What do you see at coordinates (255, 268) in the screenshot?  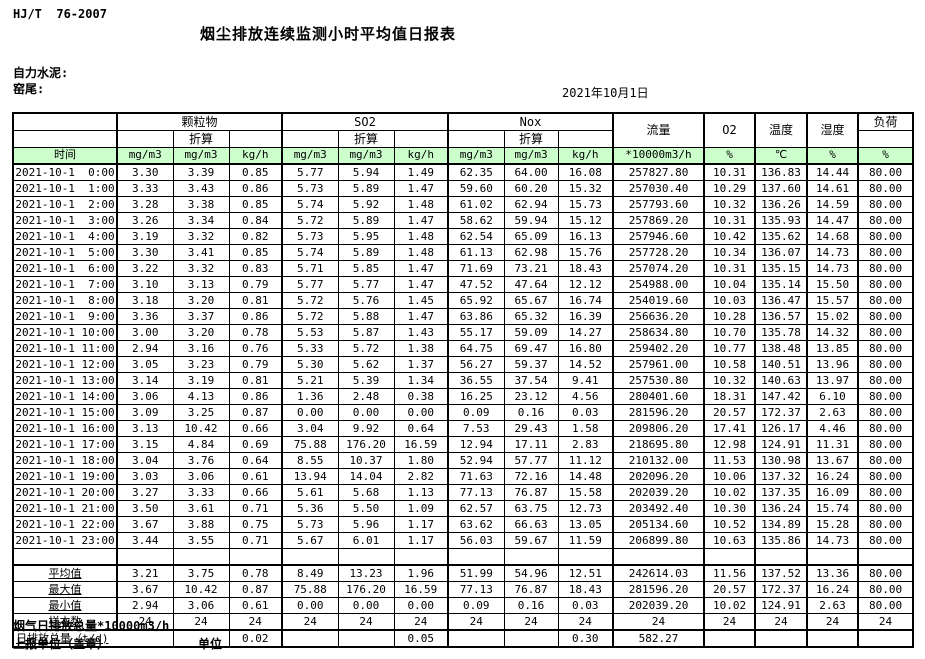 I see `value-cell: 0.83` at bounding box center [255, 268].